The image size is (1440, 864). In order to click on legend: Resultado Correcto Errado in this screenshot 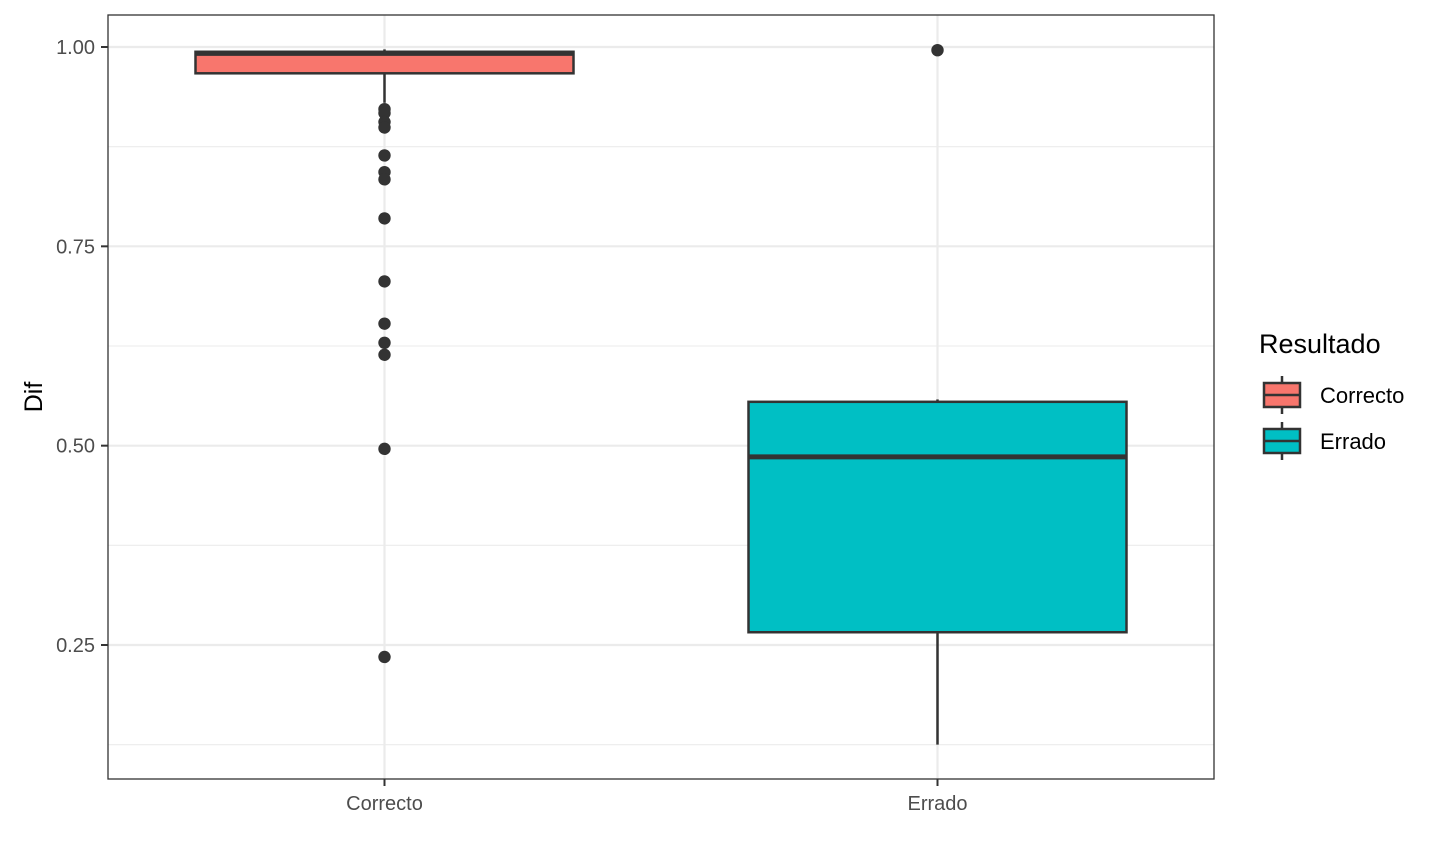, I will do `click(1331, 394)`.